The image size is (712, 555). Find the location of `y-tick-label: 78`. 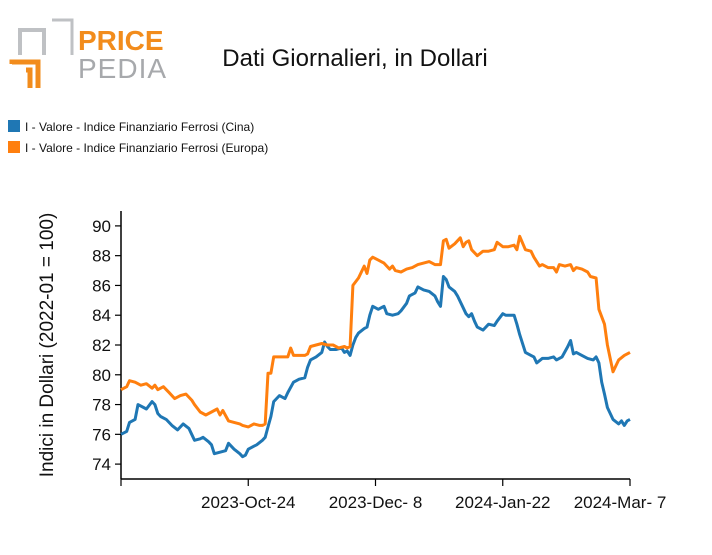

y-tick-label: 78 is located at coordinates (101, 405).